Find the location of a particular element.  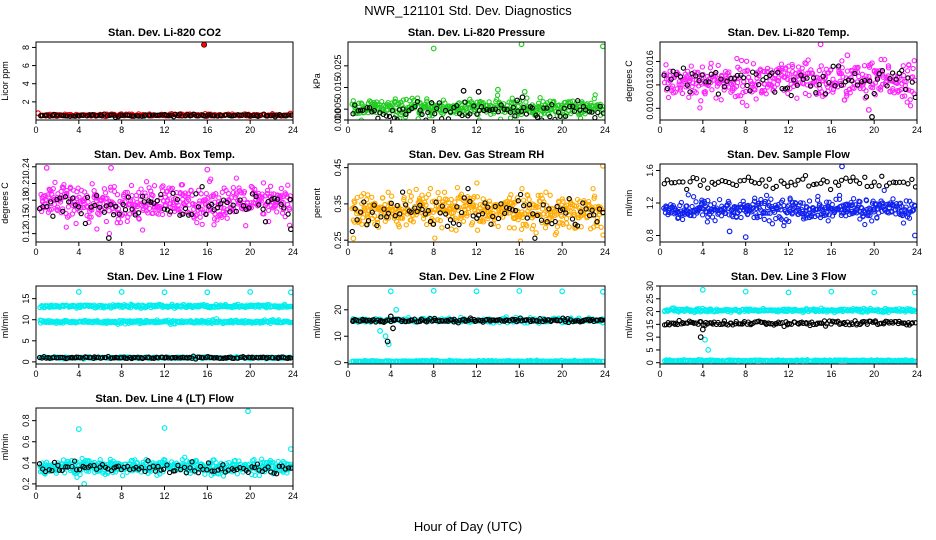

y-axis-label: ml/min is located at coordinates (629, 325).